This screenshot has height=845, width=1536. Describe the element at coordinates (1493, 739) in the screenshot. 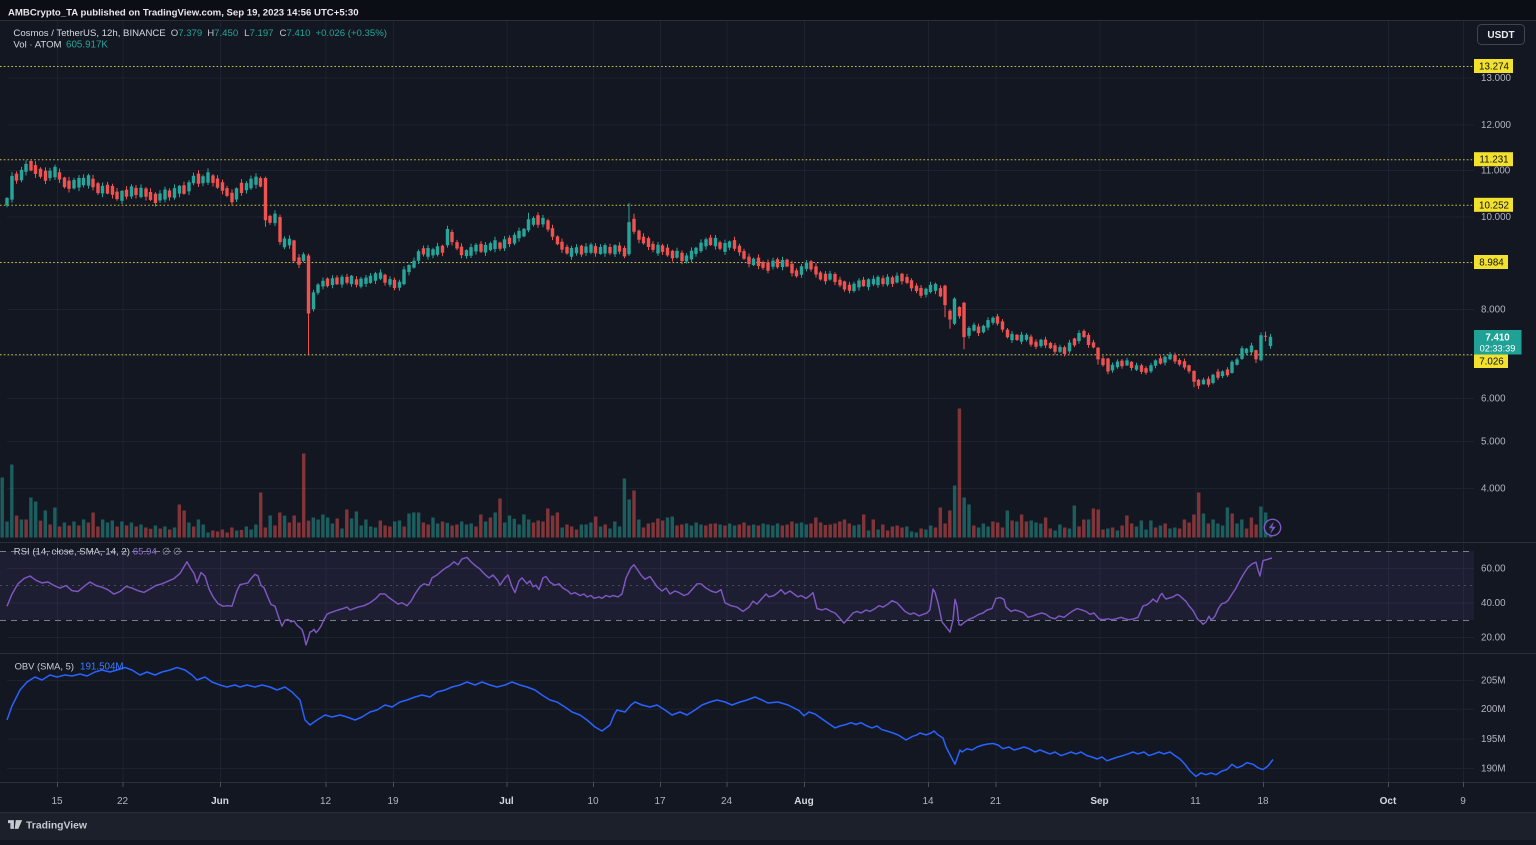

I see `svg-text: 195M` at that location.